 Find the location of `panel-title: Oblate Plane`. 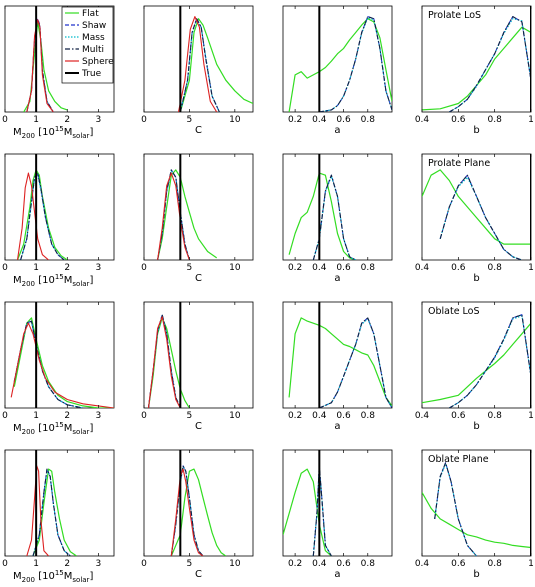

panel-title: Oblate Plane is located at coordinates (458, 459).